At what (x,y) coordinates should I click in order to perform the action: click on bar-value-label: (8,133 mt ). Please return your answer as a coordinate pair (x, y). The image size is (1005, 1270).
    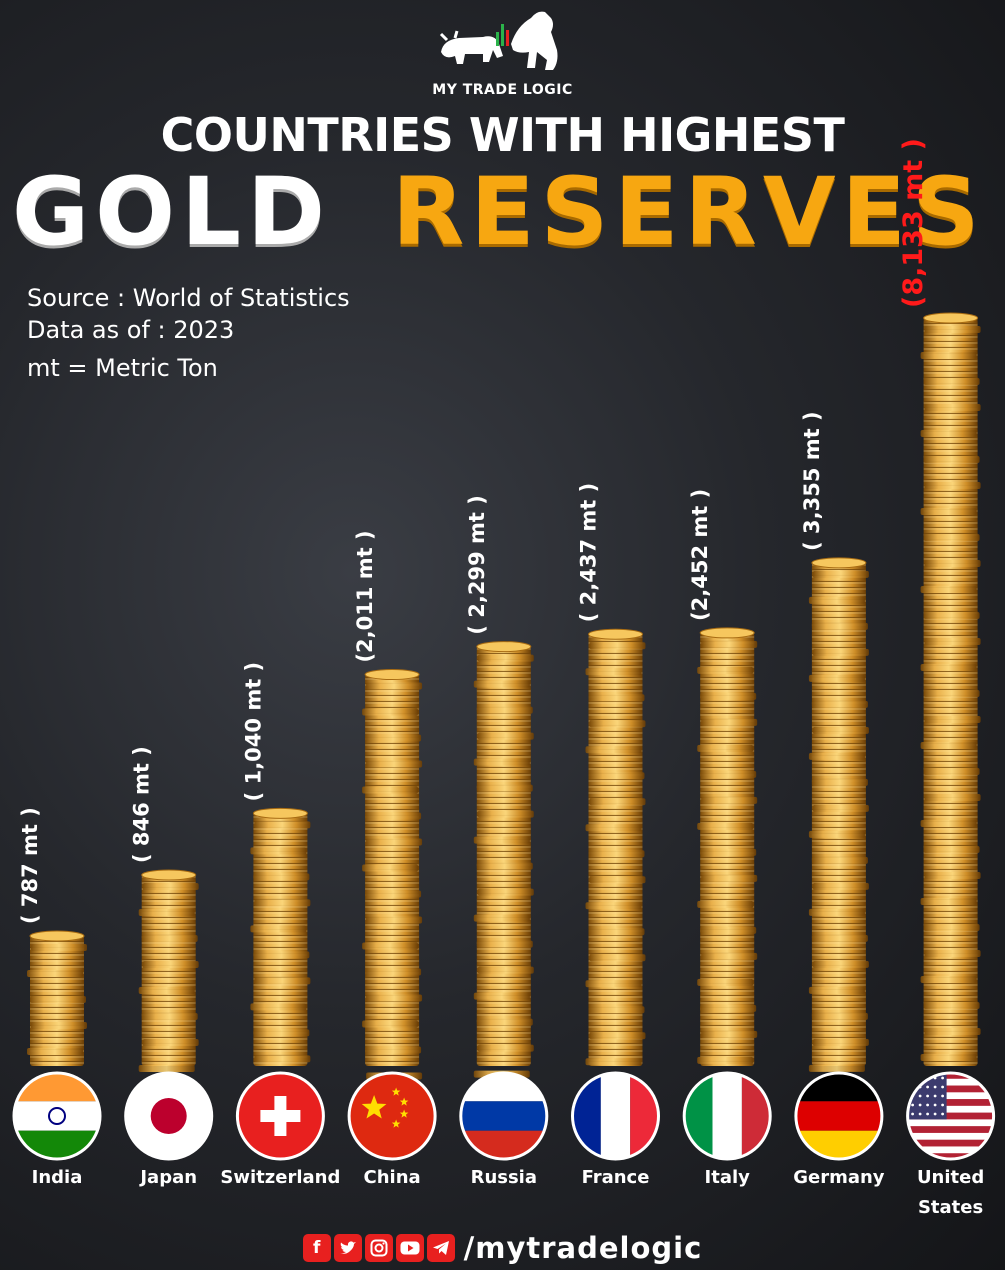
    Looking at the image, I should click on (913, 223).